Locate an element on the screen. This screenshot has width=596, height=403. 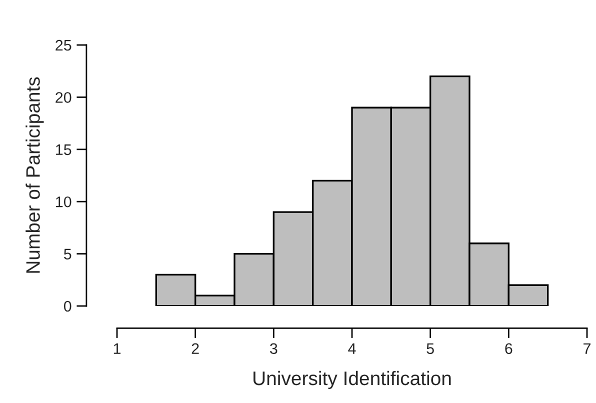
y-axis-title: Number of Participants is located at coordinates (35, 175).